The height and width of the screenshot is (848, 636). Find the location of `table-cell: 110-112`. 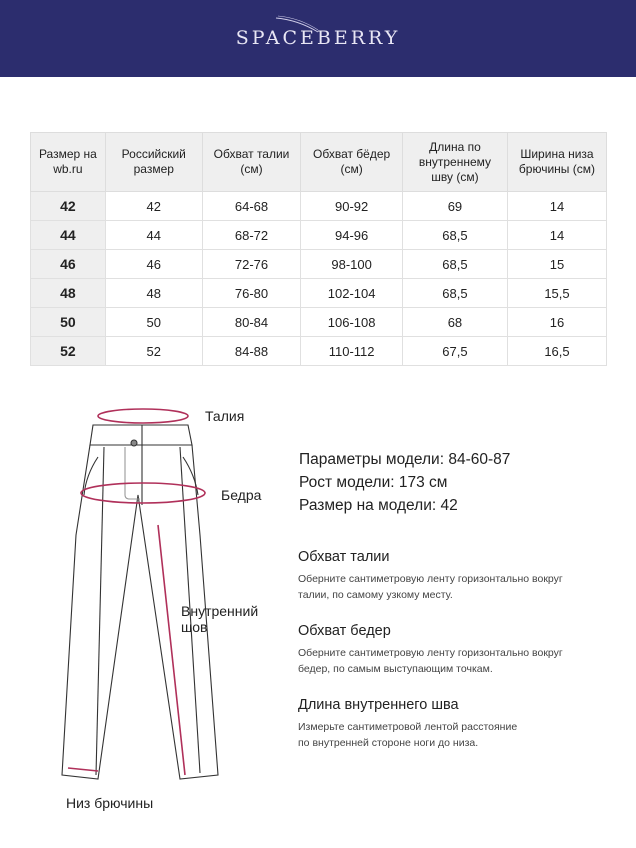

table-cell: 110-112 is located at coordinates (351, 351).